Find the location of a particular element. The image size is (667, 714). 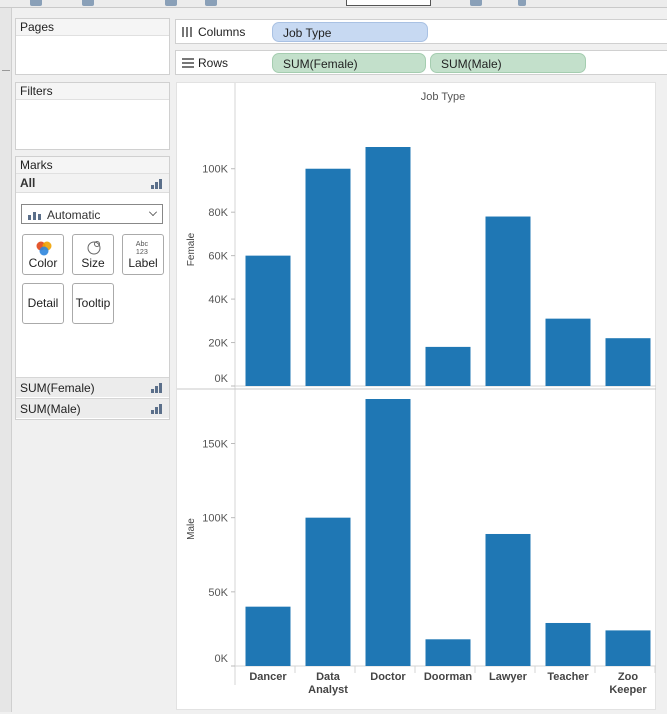

bar-mark-icon is located at coordinates (35, 215).